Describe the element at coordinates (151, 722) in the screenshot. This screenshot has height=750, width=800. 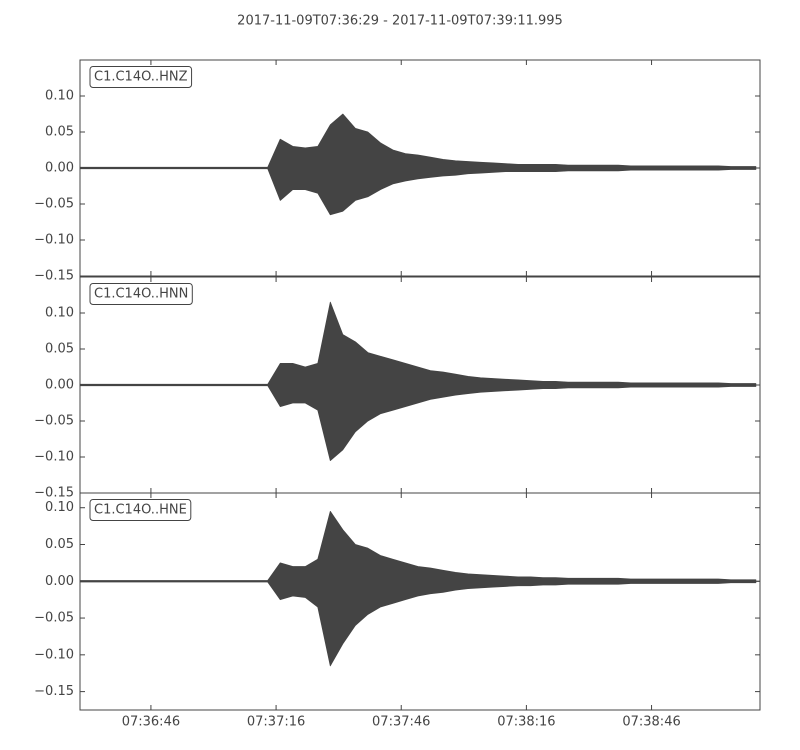
I see `x-tick-label: 07:36:46` at that location.